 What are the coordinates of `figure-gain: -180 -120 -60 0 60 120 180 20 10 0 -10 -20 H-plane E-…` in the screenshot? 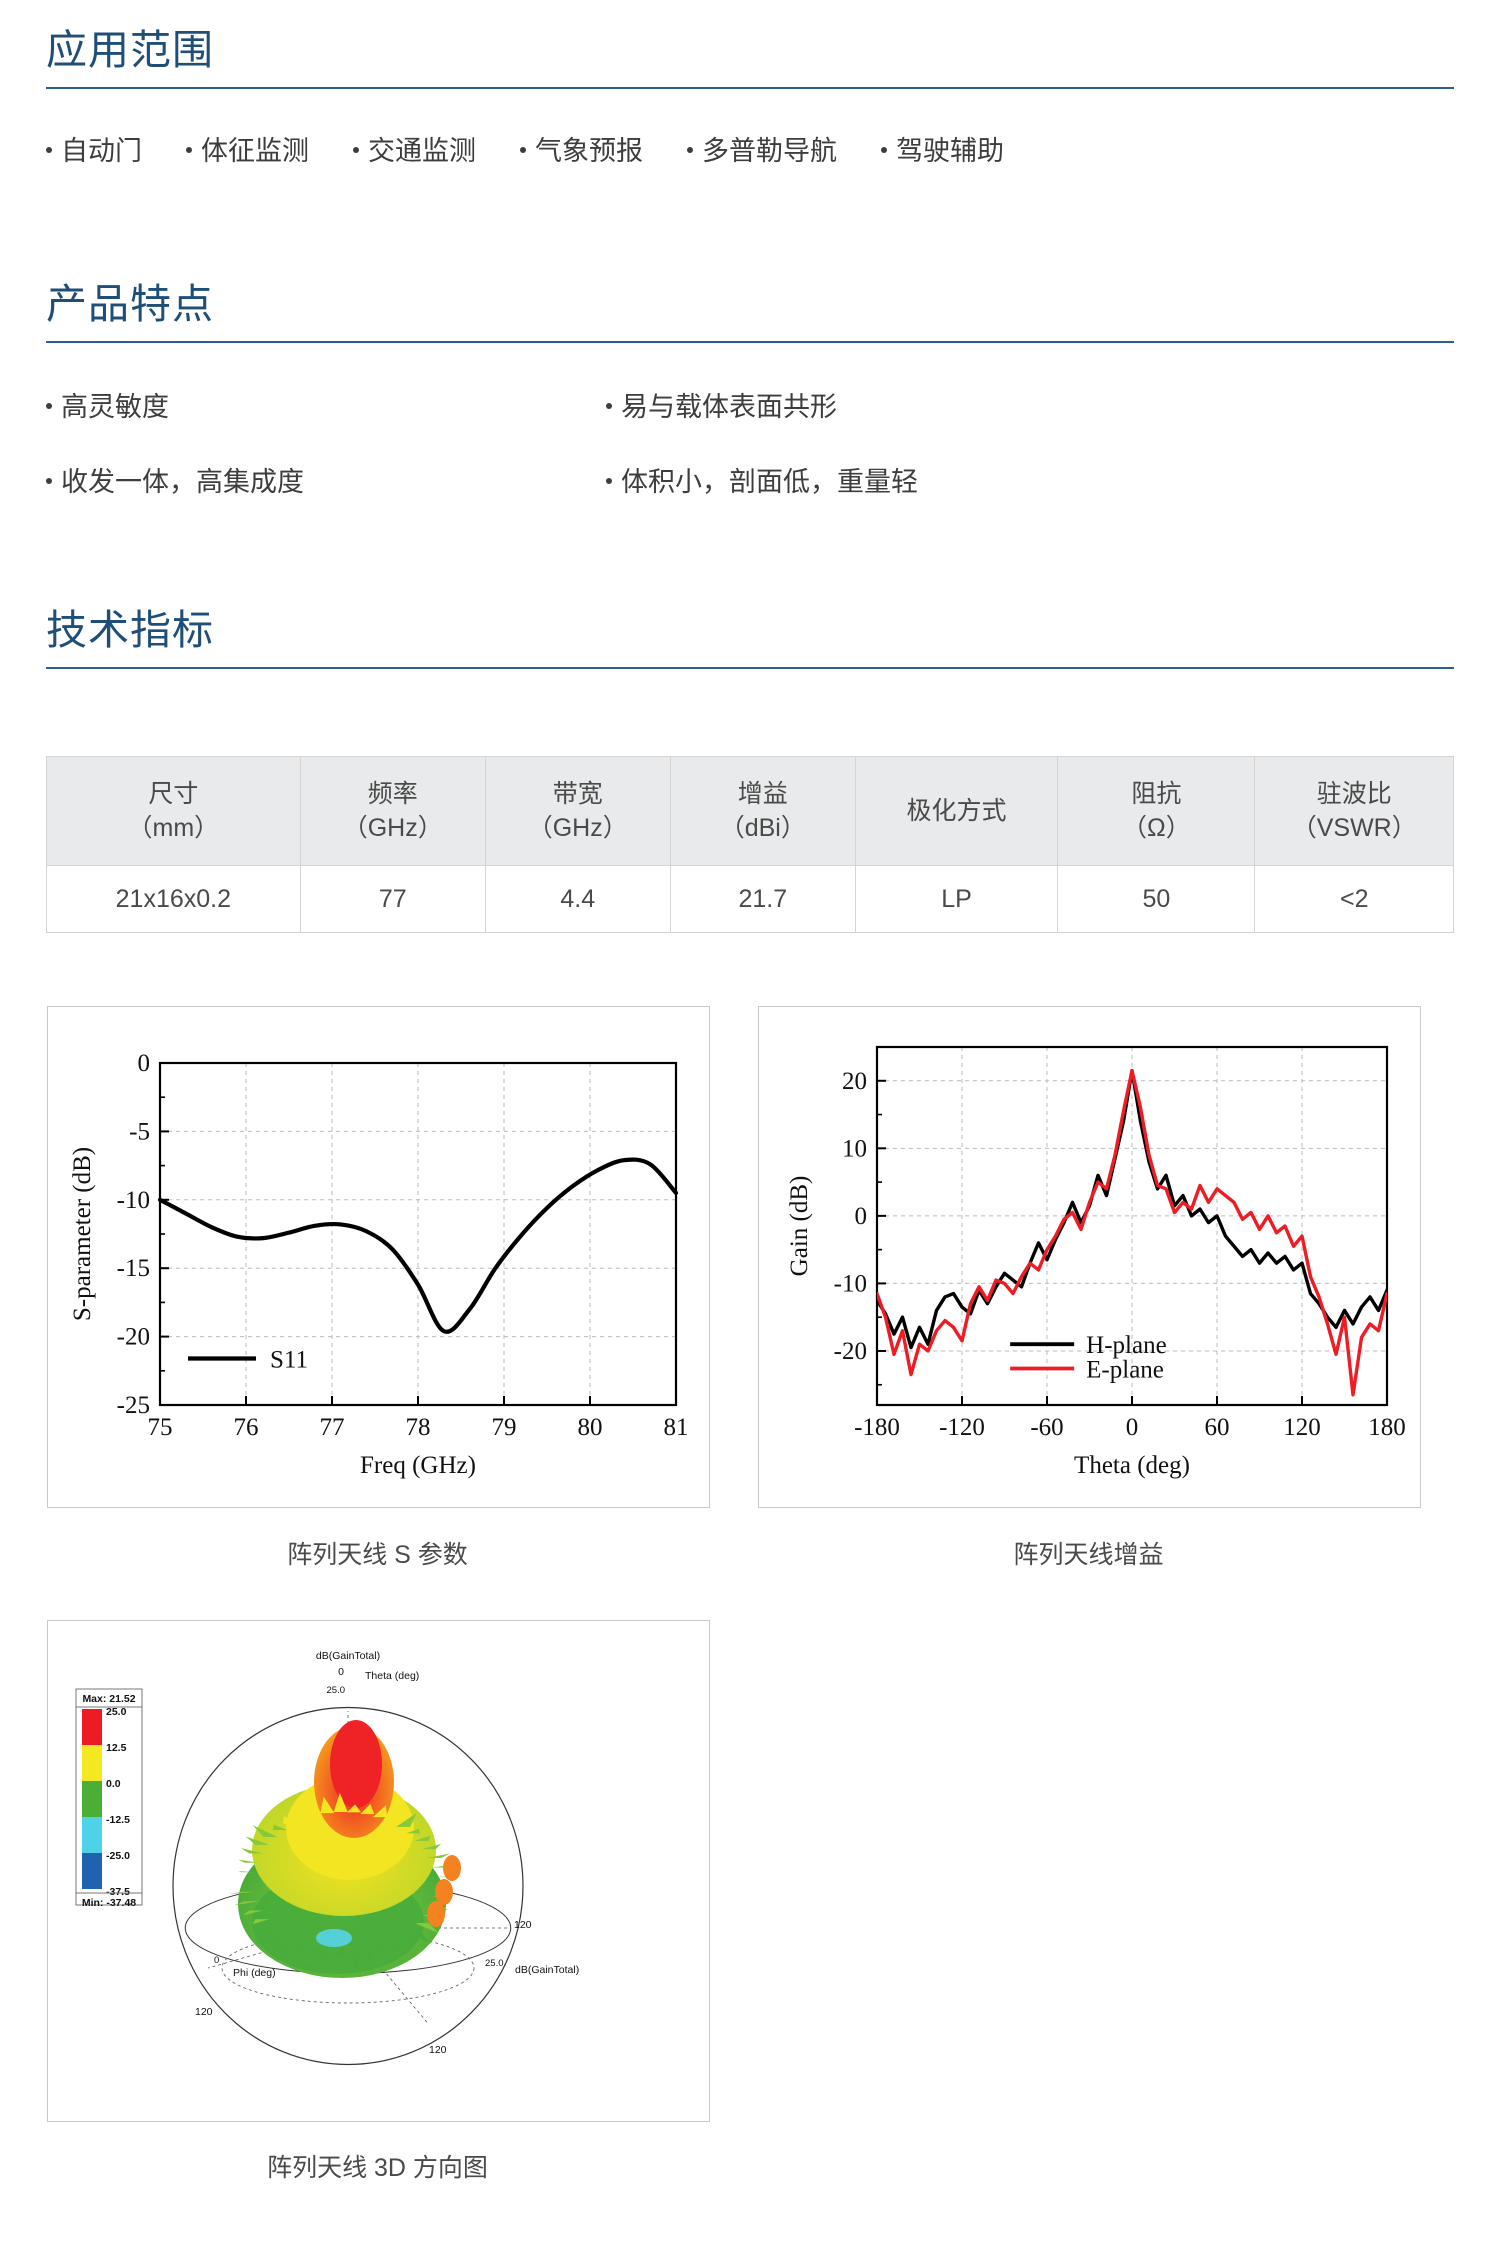 It's located at (1089, 1257).